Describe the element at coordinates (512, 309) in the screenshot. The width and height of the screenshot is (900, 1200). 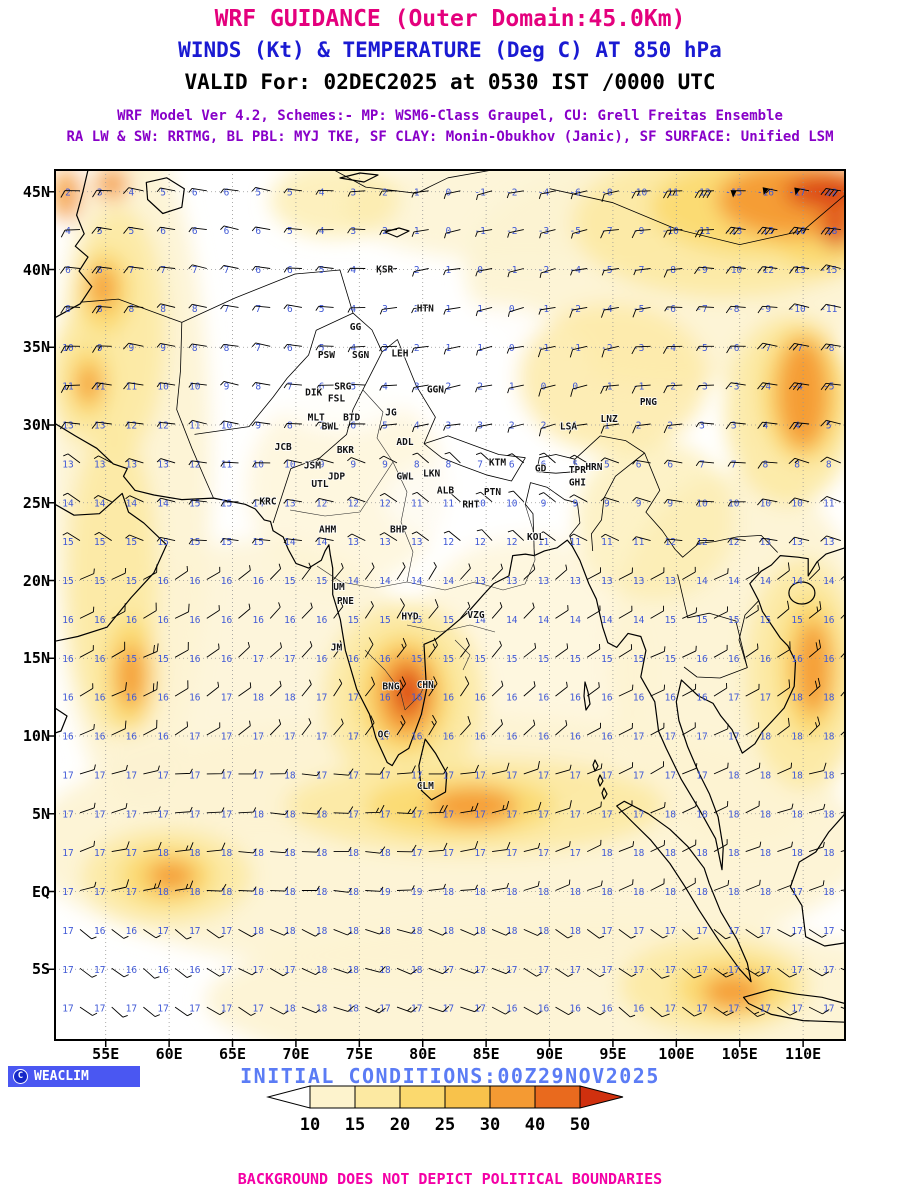
I see `temperature-value: 0` at that location.